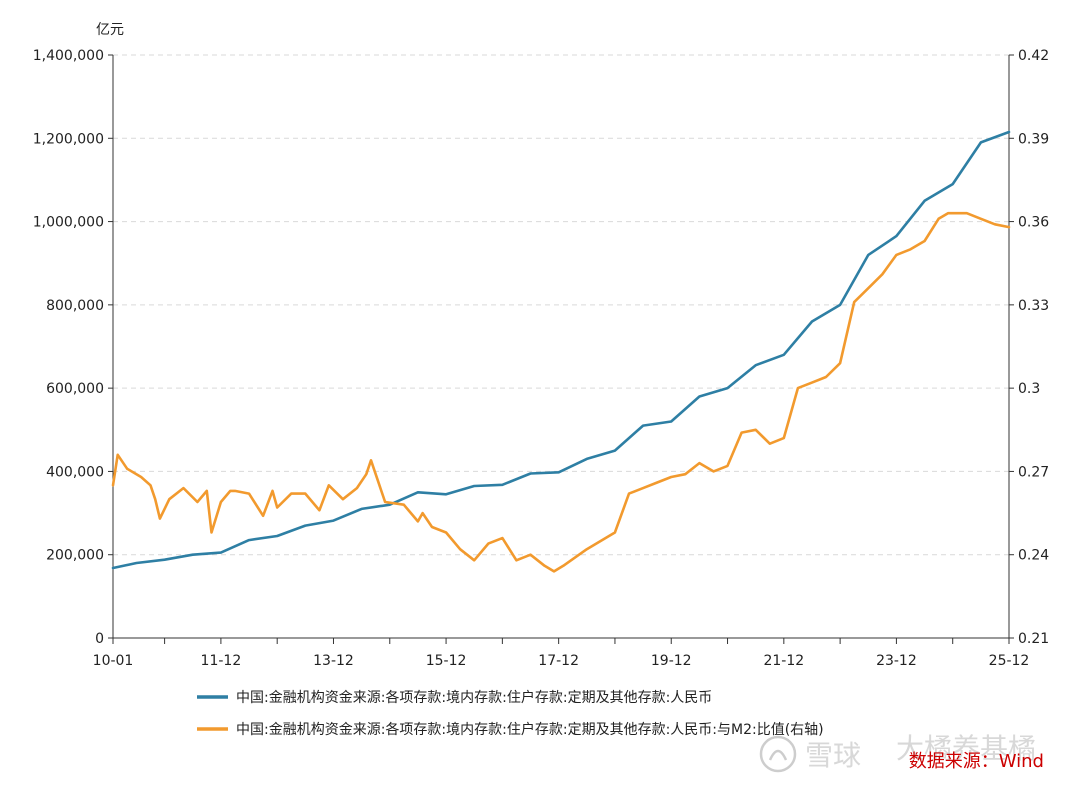 This screenshot has width=1080, height=789. I want to click on right-tick-label: 0.39, so click(1033, 139).